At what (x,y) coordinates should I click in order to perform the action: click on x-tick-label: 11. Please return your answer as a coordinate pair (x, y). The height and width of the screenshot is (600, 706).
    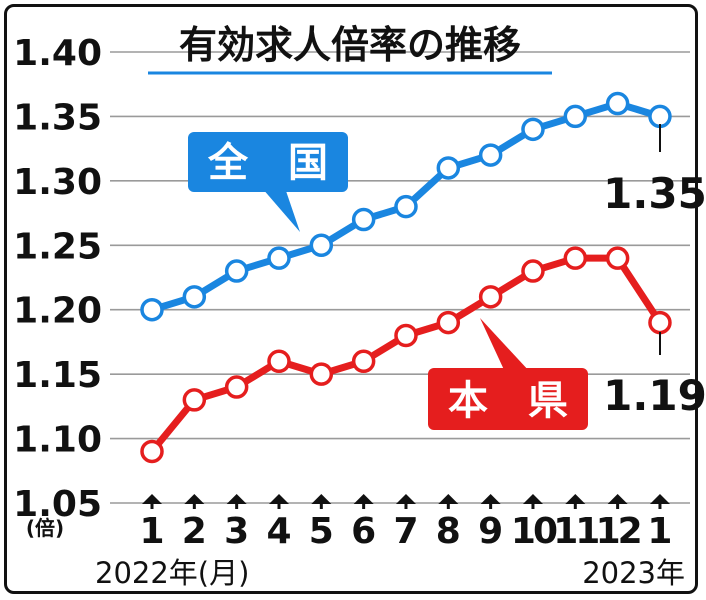
    Looking at the image, I should click on (575, 531).